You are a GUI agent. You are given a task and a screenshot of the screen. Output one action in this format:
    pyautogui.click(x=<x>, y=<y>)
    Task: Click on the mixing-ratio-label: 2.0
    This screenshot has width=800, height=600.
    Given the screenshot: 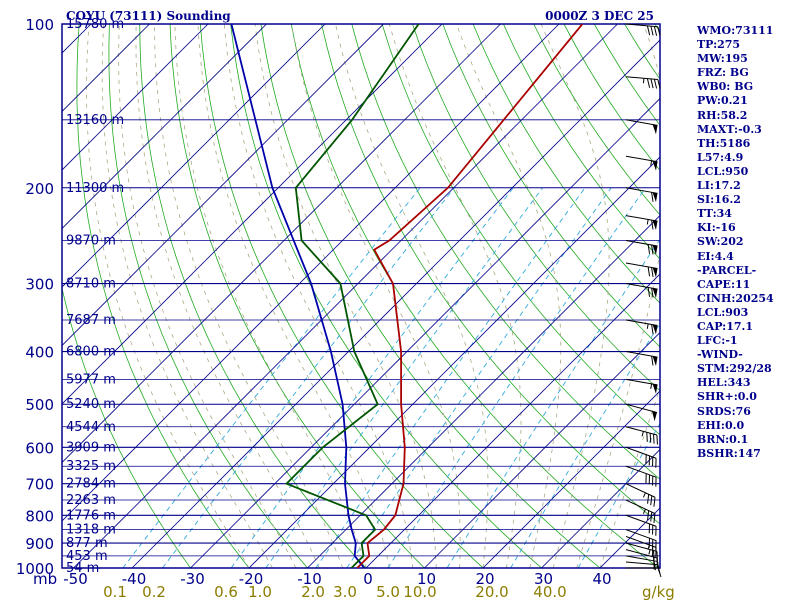 What is the action you would take?
    pyautogui.click(x=313, y=591)
    